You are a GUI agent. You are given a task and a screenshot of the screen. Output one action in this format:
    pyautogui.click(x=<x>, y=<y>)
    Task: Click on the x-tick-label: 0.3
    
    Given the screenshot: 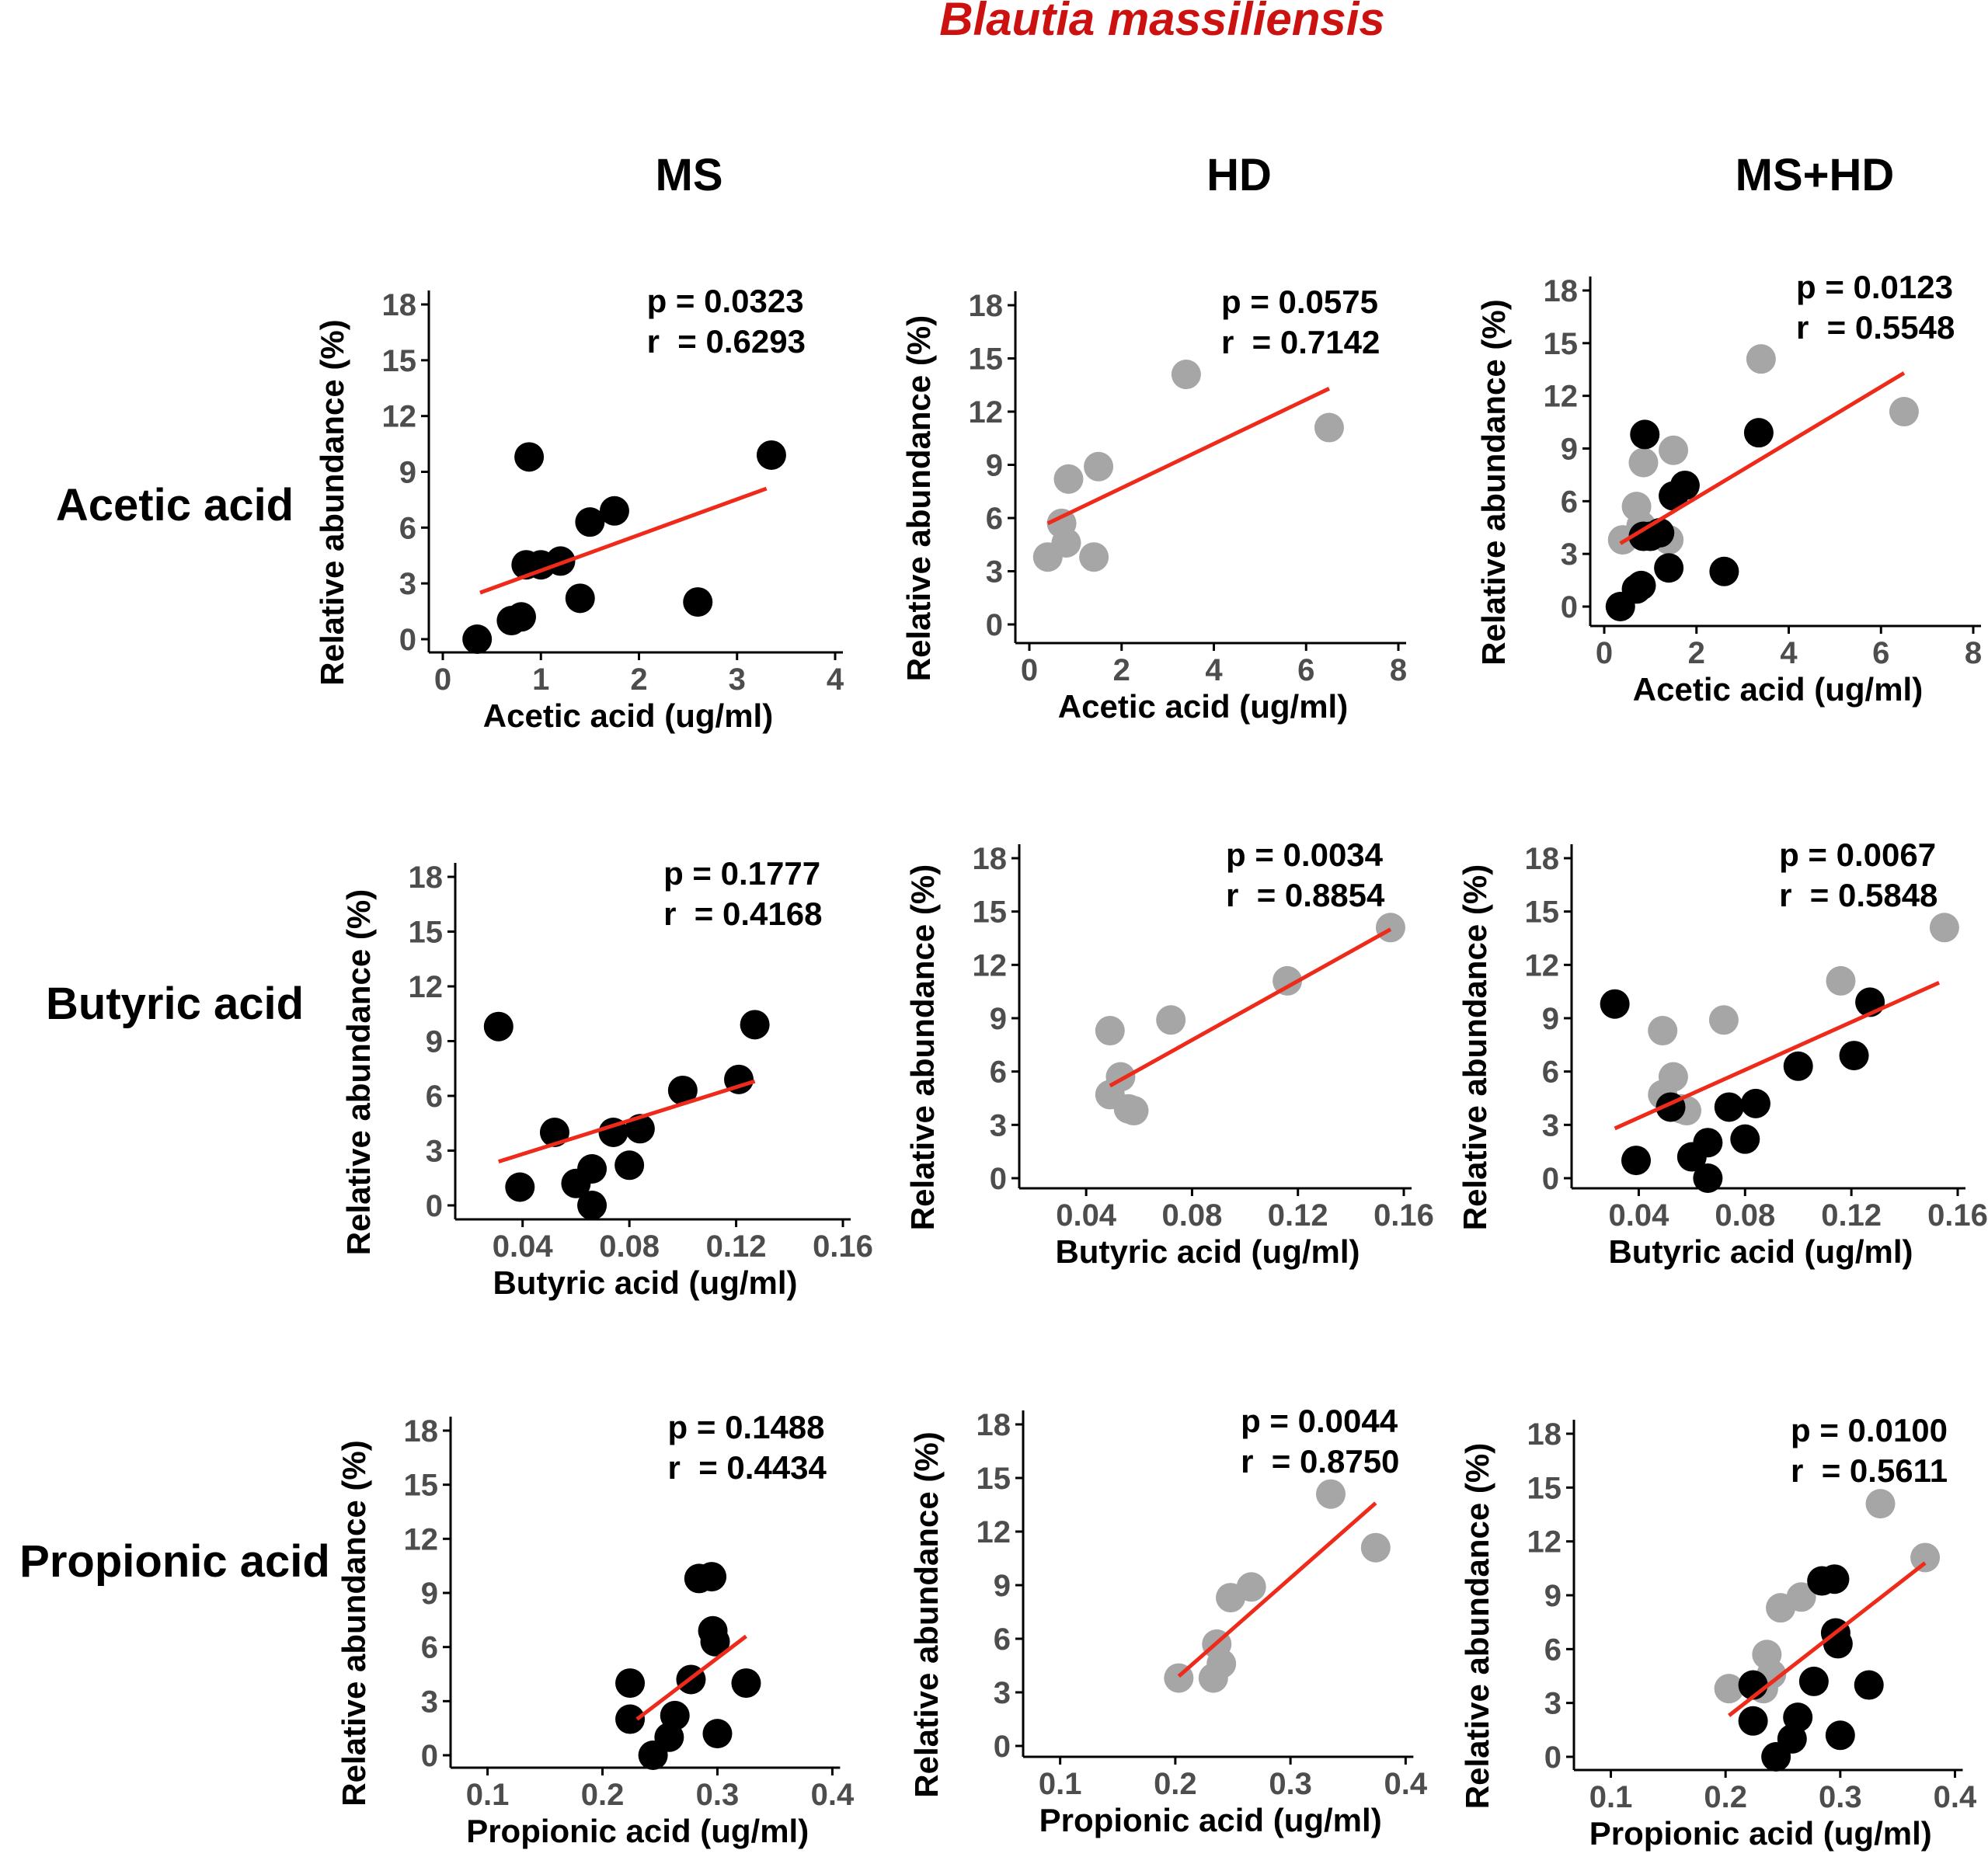 What is the action you would take?
    pyautogui.click(x=1290, y=1784)
    